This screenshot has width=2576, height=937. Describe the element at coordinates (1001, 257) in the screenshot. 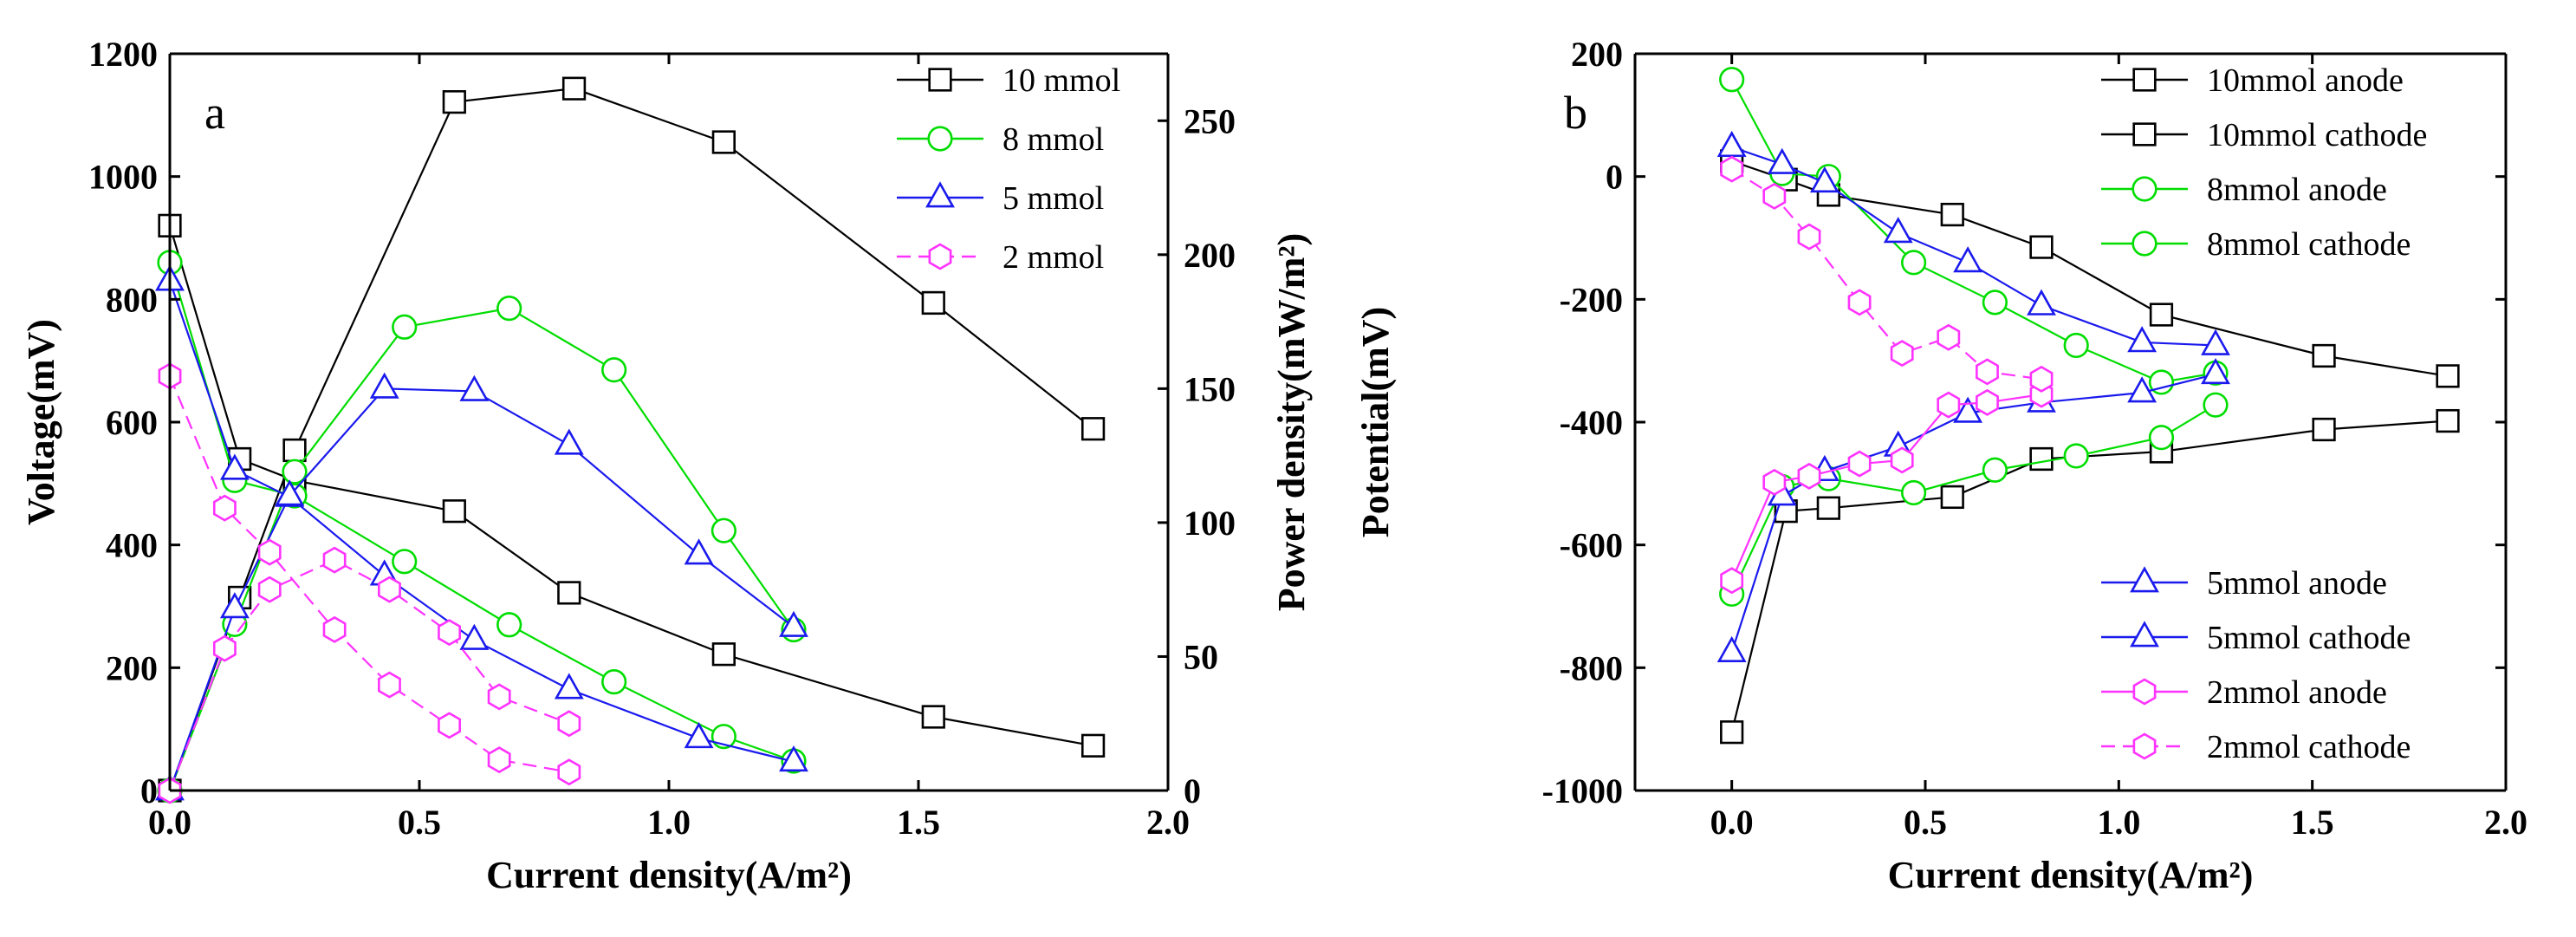

I see `legend-item: 2 mmol` at that location.